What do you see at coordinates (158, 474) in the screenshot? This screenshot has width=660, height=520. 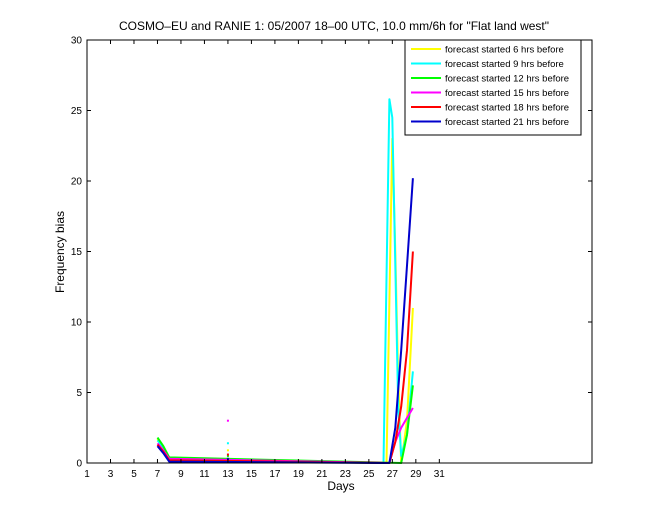 I see `x-tick-label: 7` at bounding box center [158, 474].